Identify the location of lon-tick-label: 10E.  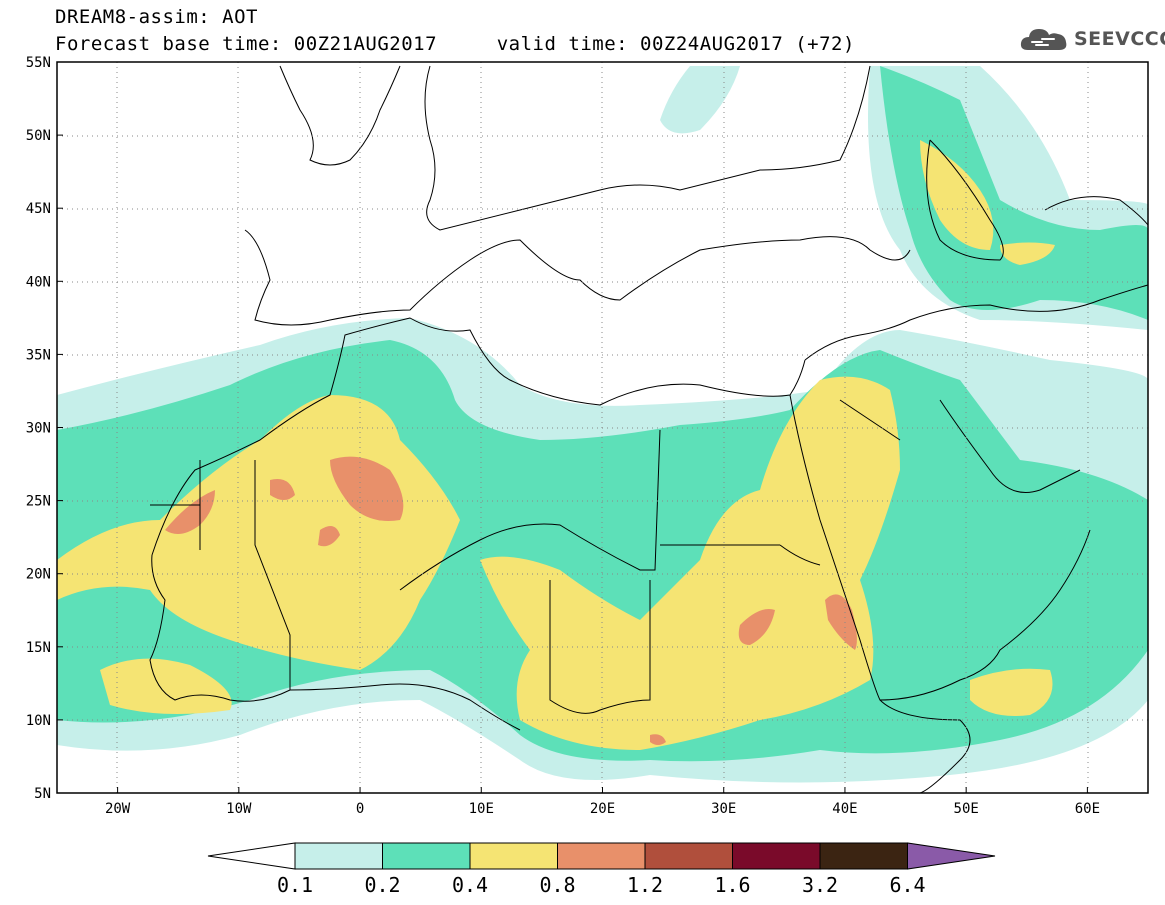
(481, 809).